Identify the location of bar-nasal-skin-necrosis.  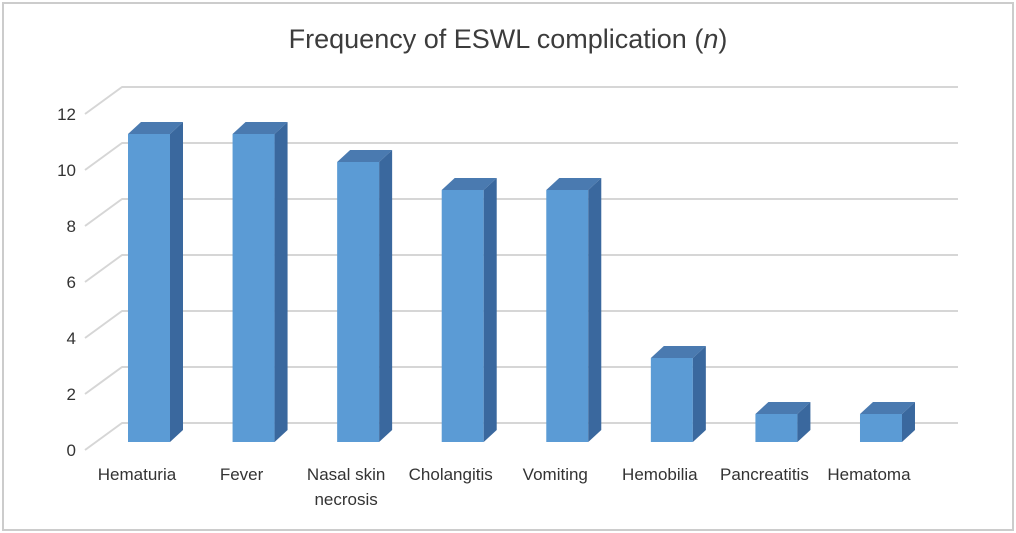
(365, 296).